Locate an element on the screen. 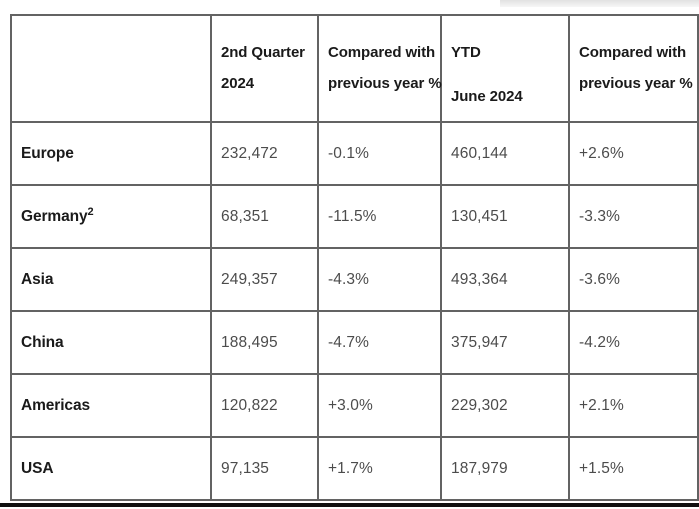 This screenshot has height=509, width=699. ytd-vs-prev-year-value: -4.2% is located at coordinates (633, 342).